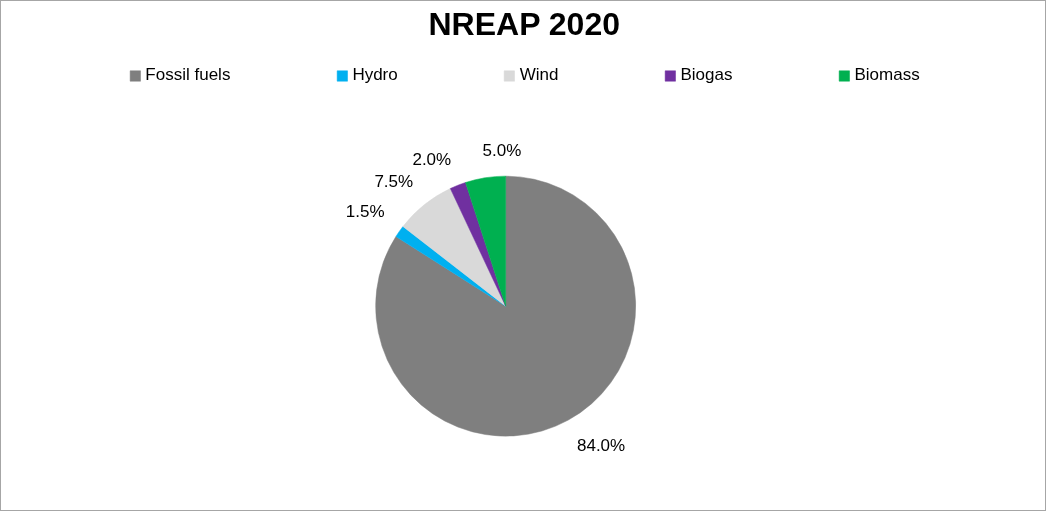 Image resolution: width=1048 pixels, height=513 pixels. Describe the element at coordinates (524, 23) in the screenshot. I see `chart-title: NREAP 2020` at that location.